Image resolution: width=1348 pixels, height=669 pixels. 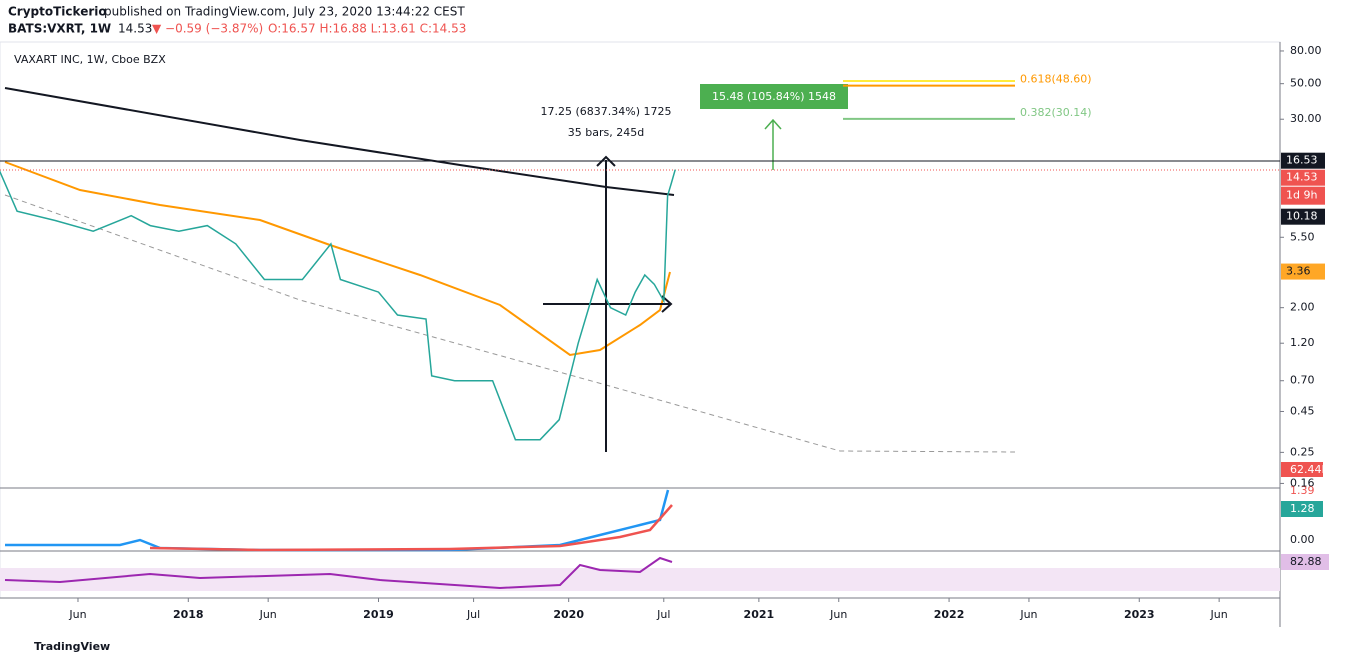 What do you see at coordinates (90, 59) in the screenshot?
I see `chart-title: VAXART INC, 1W, Cboe BZX` at bounding box center [90, 59].